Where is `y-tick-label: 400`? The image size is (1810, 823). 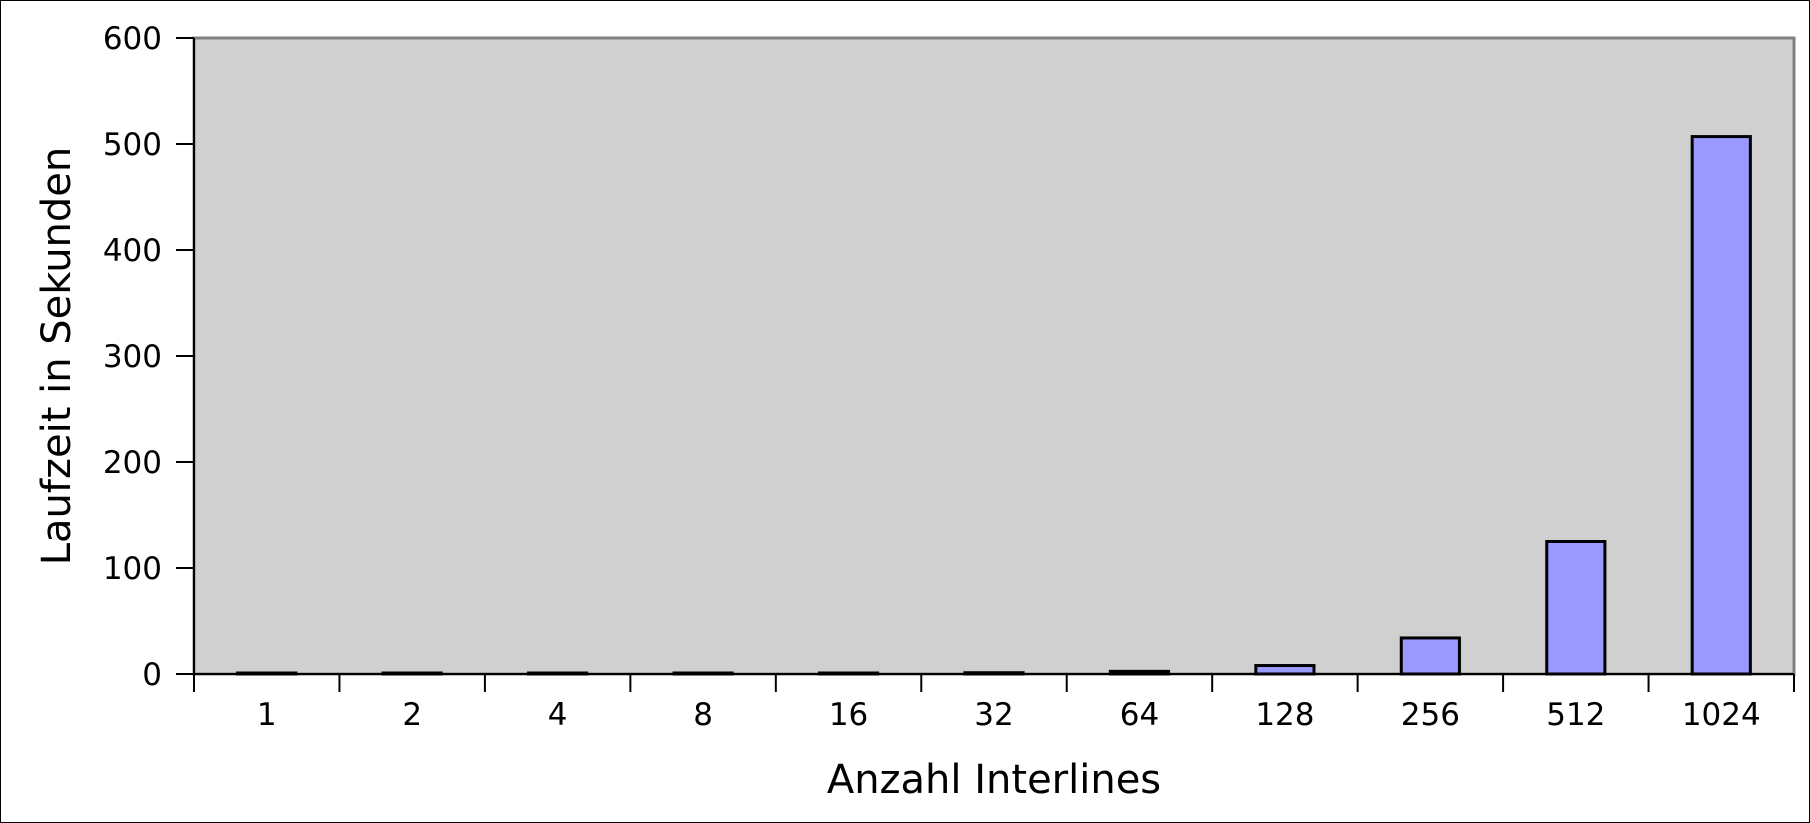
y-tick-label: 400 is located at coordinates (132, 251).